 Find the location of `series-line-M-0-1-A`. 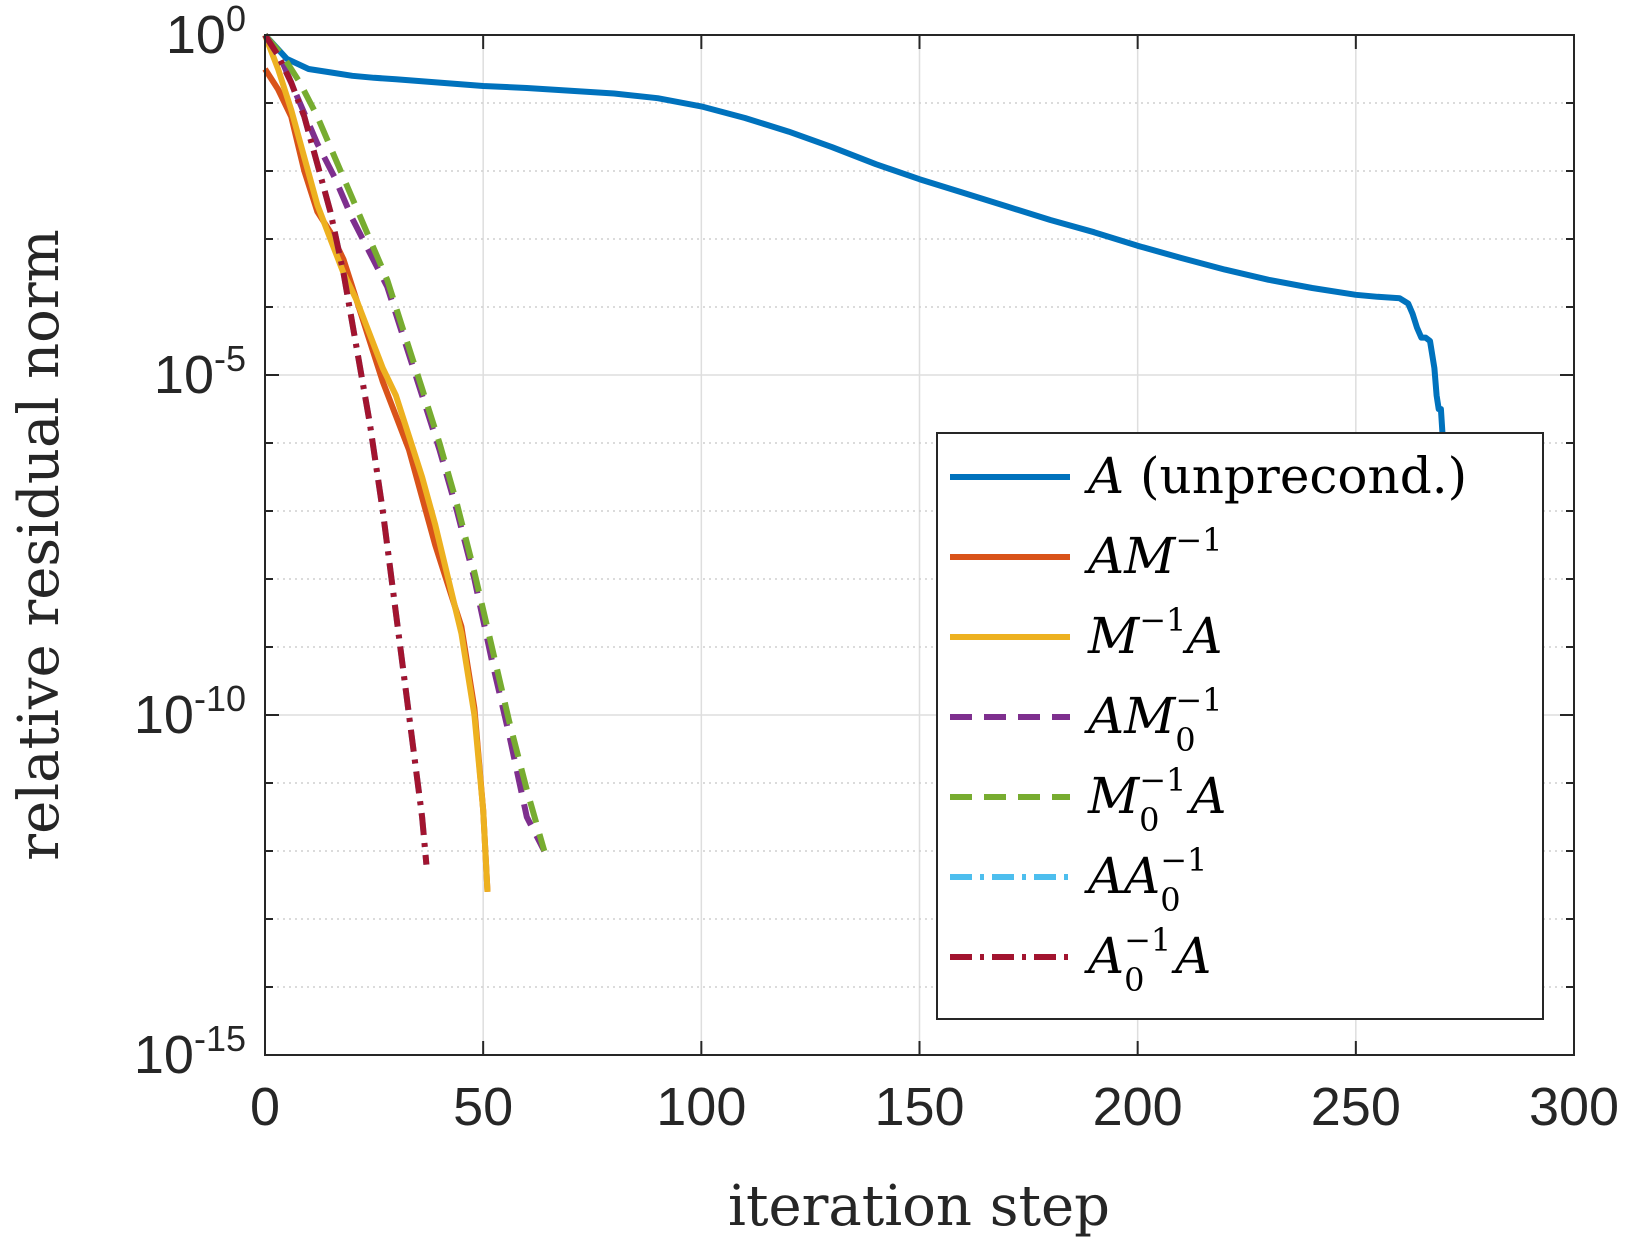

series-line-M-0-1-A is located at coordinates (405, 442).